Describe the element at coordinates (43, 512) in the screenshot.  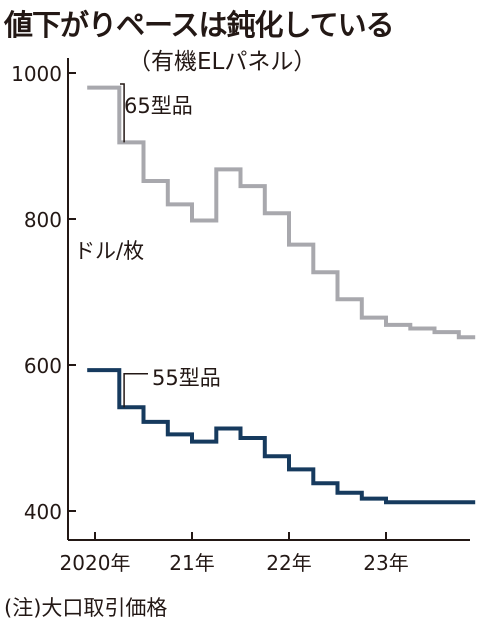
I see `y-tick-label: 400` at that location.